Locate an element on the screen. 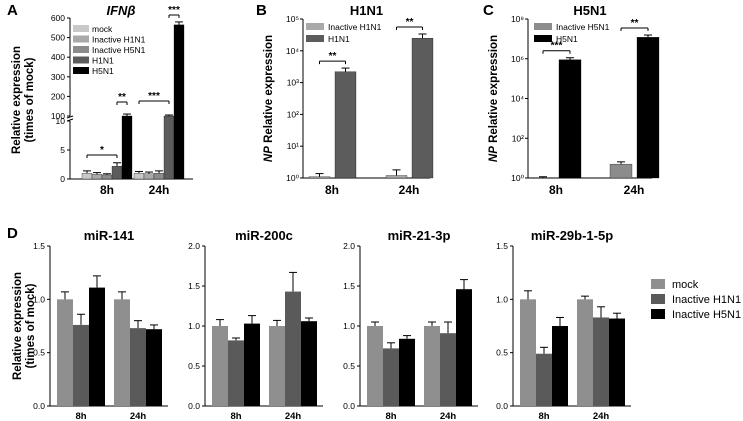 This screenshot has height=421, width=743. panel-label: C is located at coordinates (488, 10).